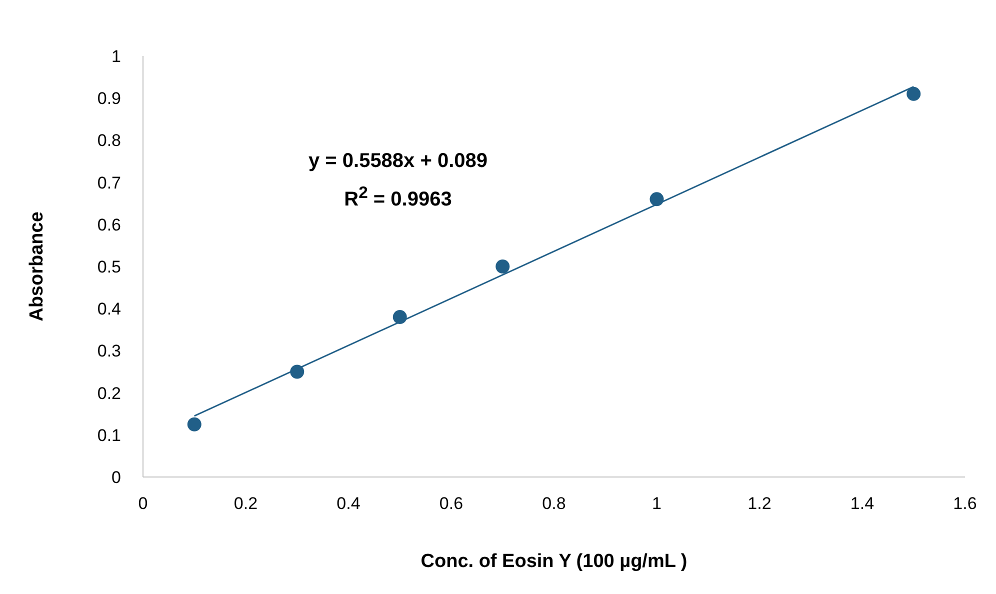  Describe the element at coordinates (657, 504) in the screenshot. I see `x-tick-label: 1` at that location.